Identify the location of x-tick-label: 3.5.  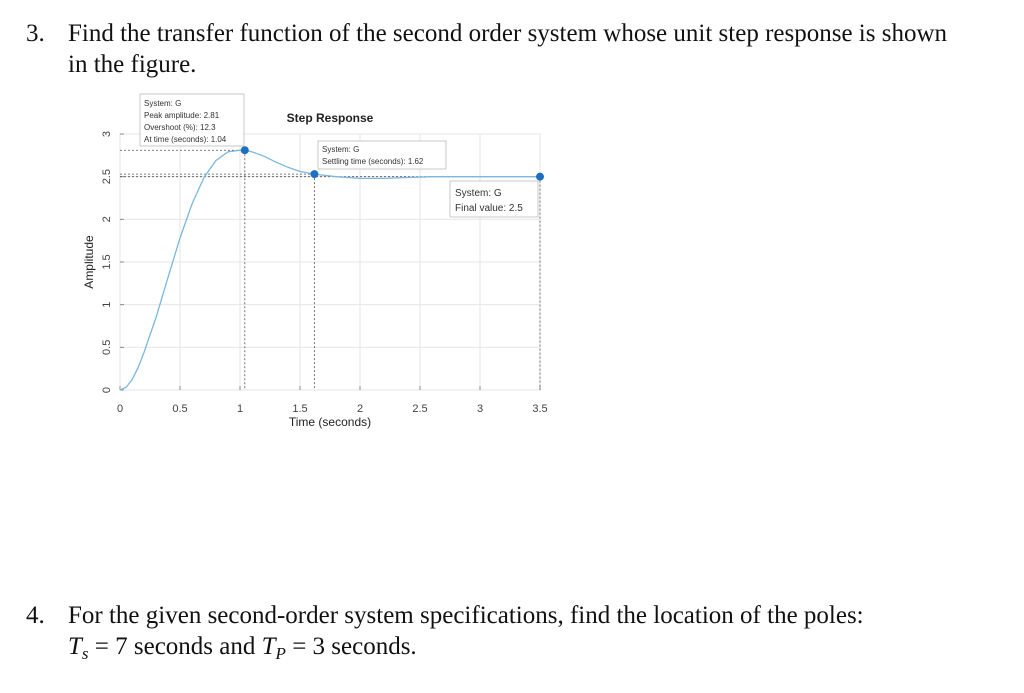
(539, 409).